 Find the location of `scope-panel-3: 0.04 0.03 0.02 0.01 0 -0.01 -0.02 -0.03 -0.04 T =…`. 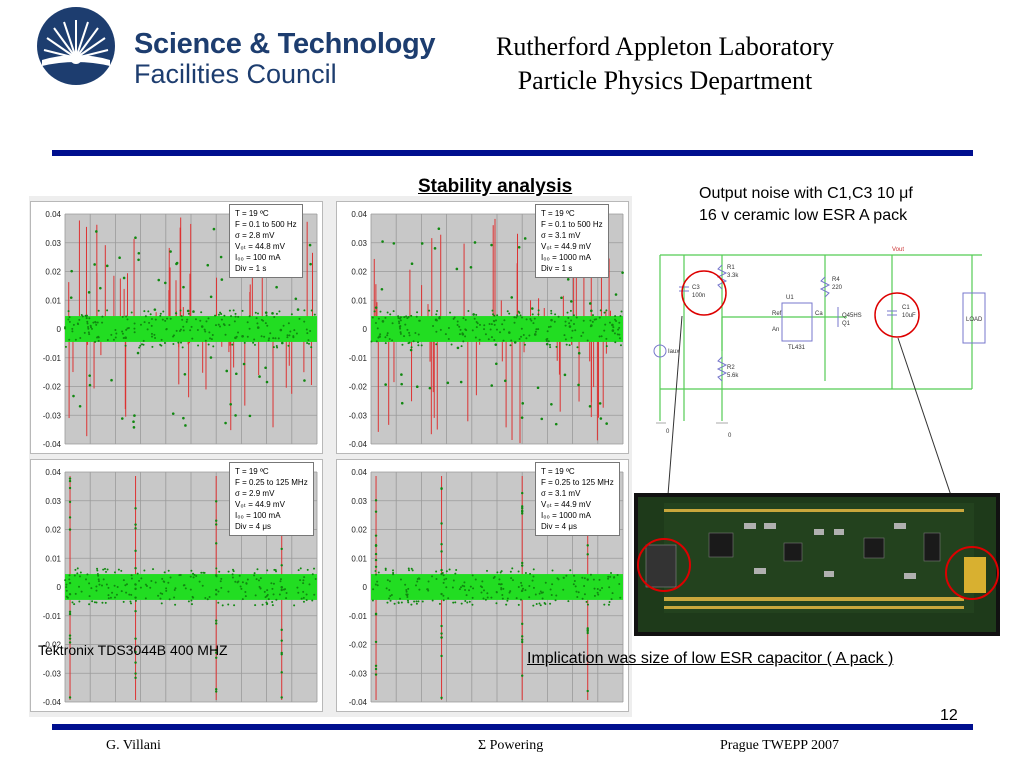

scope-panel-3: 0.04 0.03 0.02 0.01 0 -0.01 -0.02 -0.03 -0.04 T =… is located at coordinates (176, 585).